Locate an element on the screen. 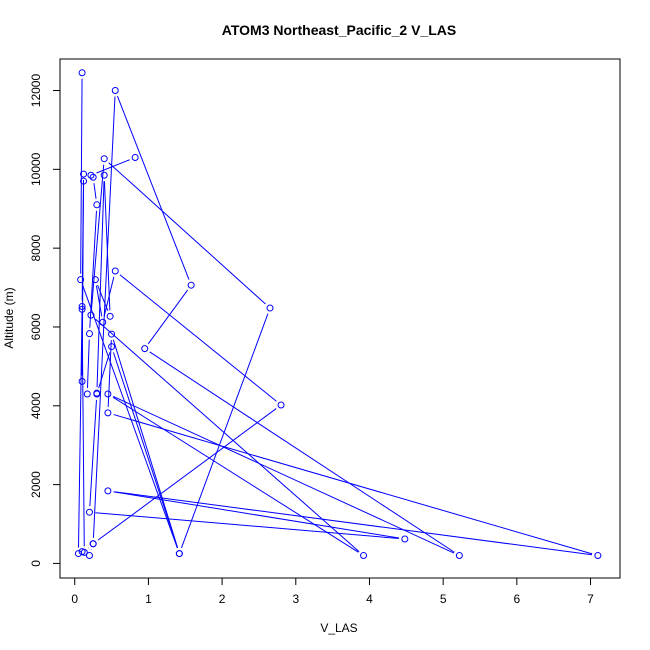 The height and width of the screenshot is (650, 650). y-tick-label: 4000 is located at coordinates (36, 405).